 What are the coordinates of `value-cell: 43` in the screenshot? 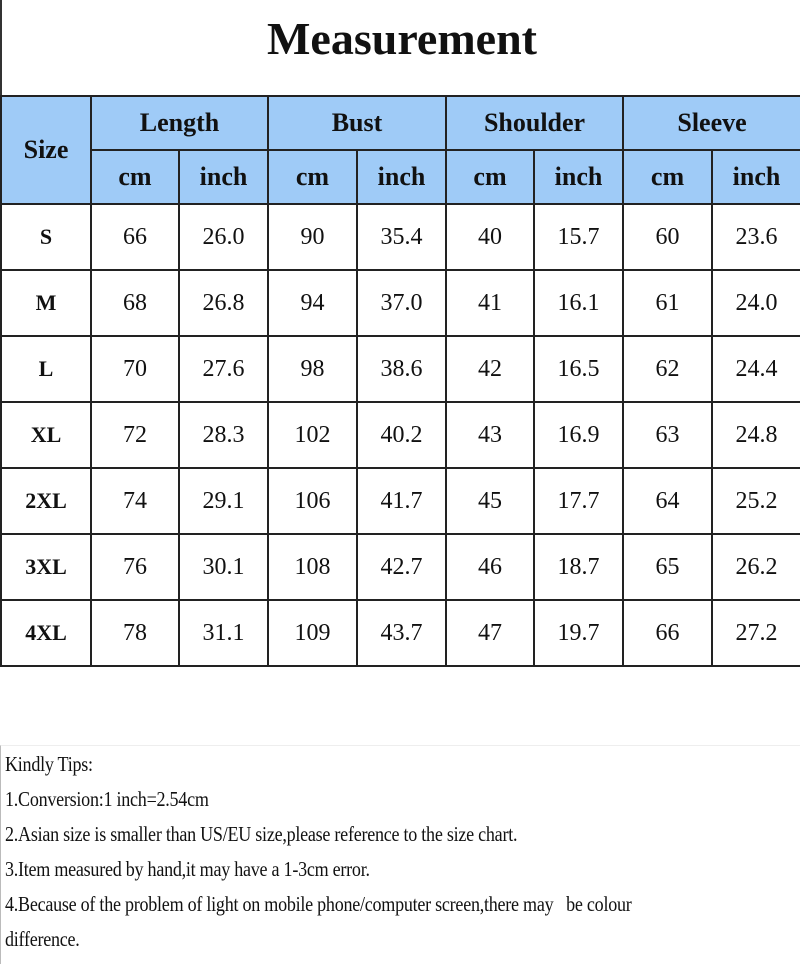 It's located at (490, 435).